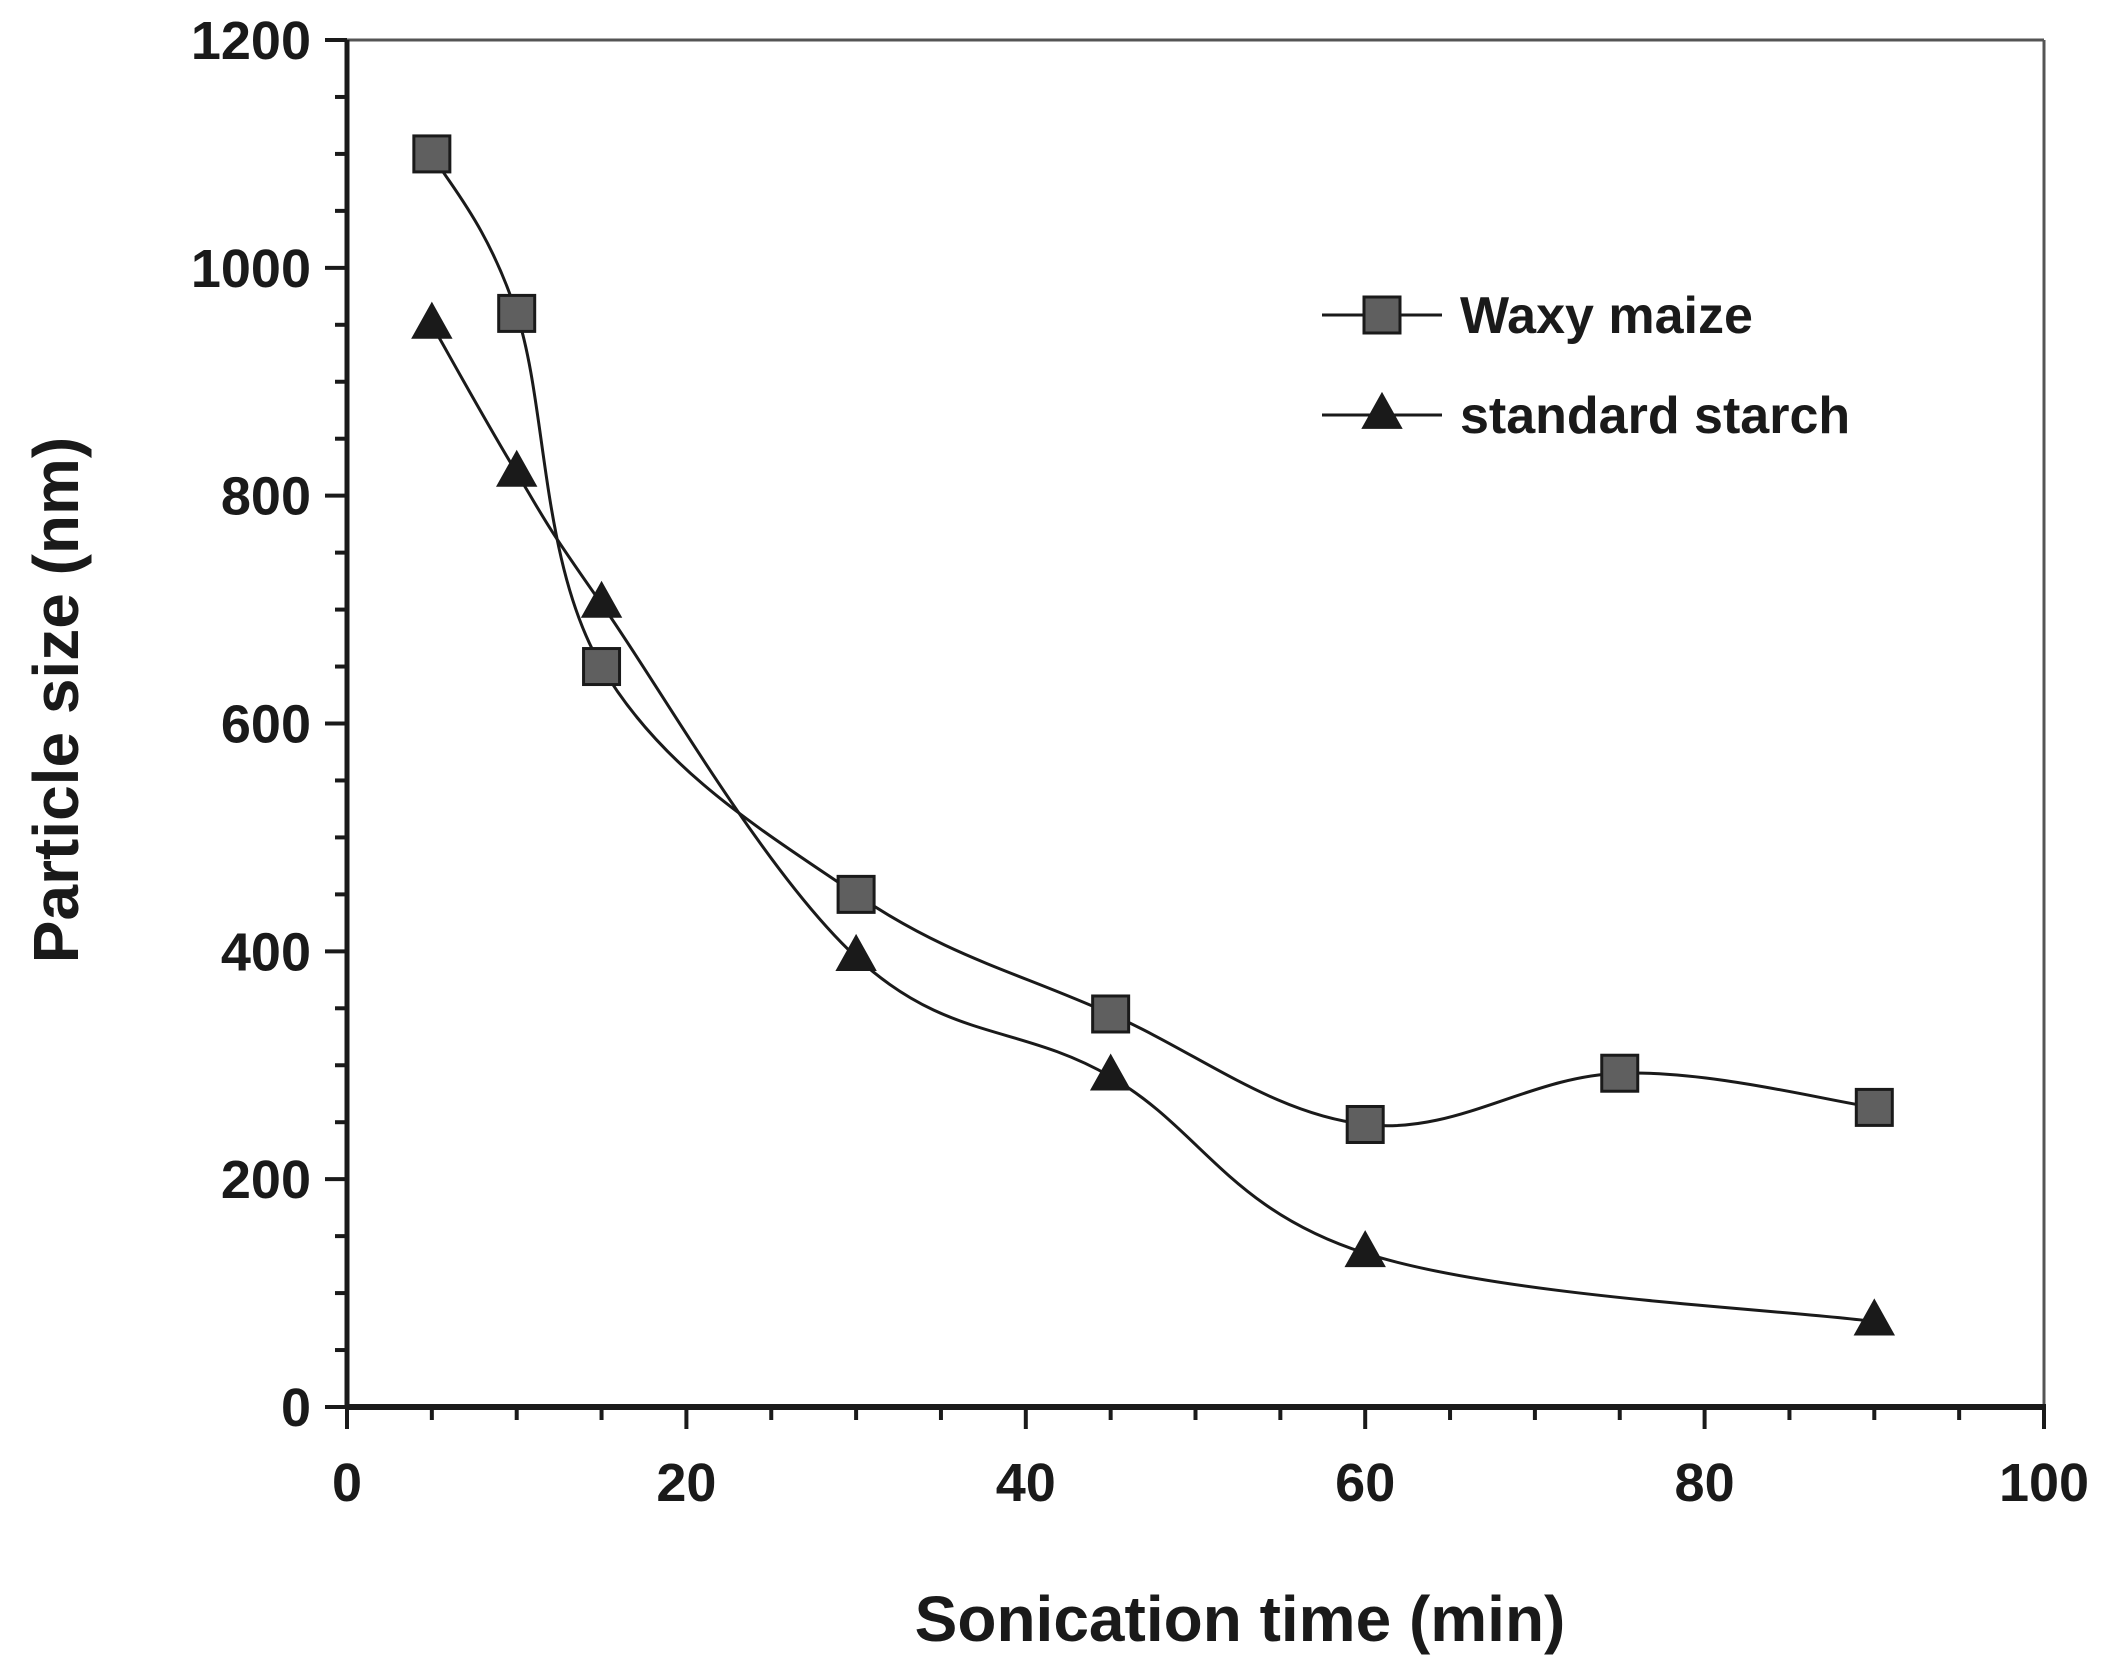  I want to click on legend-triangle-marker, so click(1382, 410).